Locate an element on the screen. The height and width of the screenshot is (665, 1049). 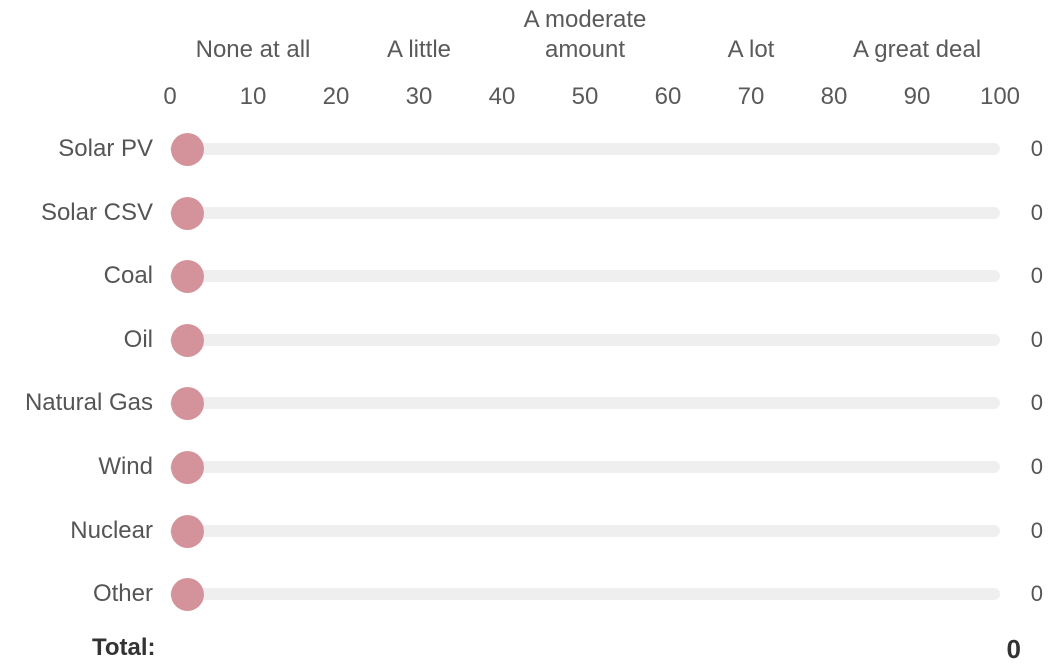
anchor-label: A lot is located at coordinates (751, 49).